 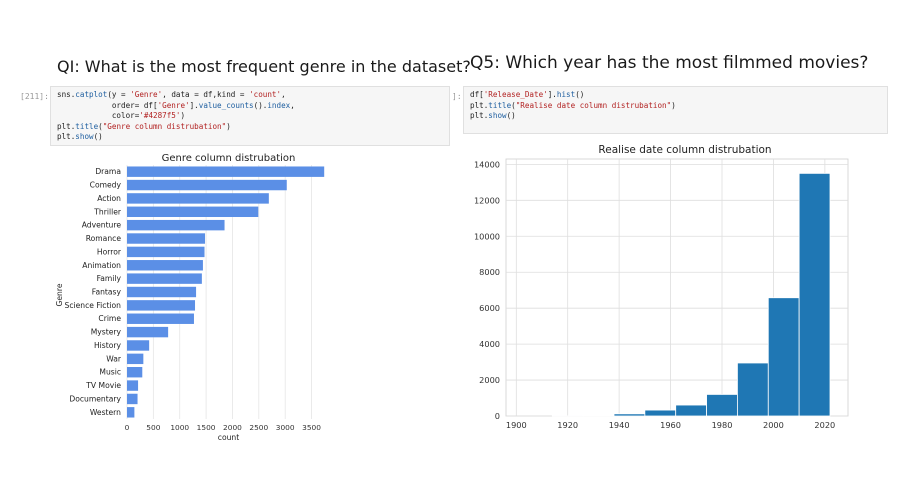 I want to click on y-tick-label: War, so click(x=114, y=358).